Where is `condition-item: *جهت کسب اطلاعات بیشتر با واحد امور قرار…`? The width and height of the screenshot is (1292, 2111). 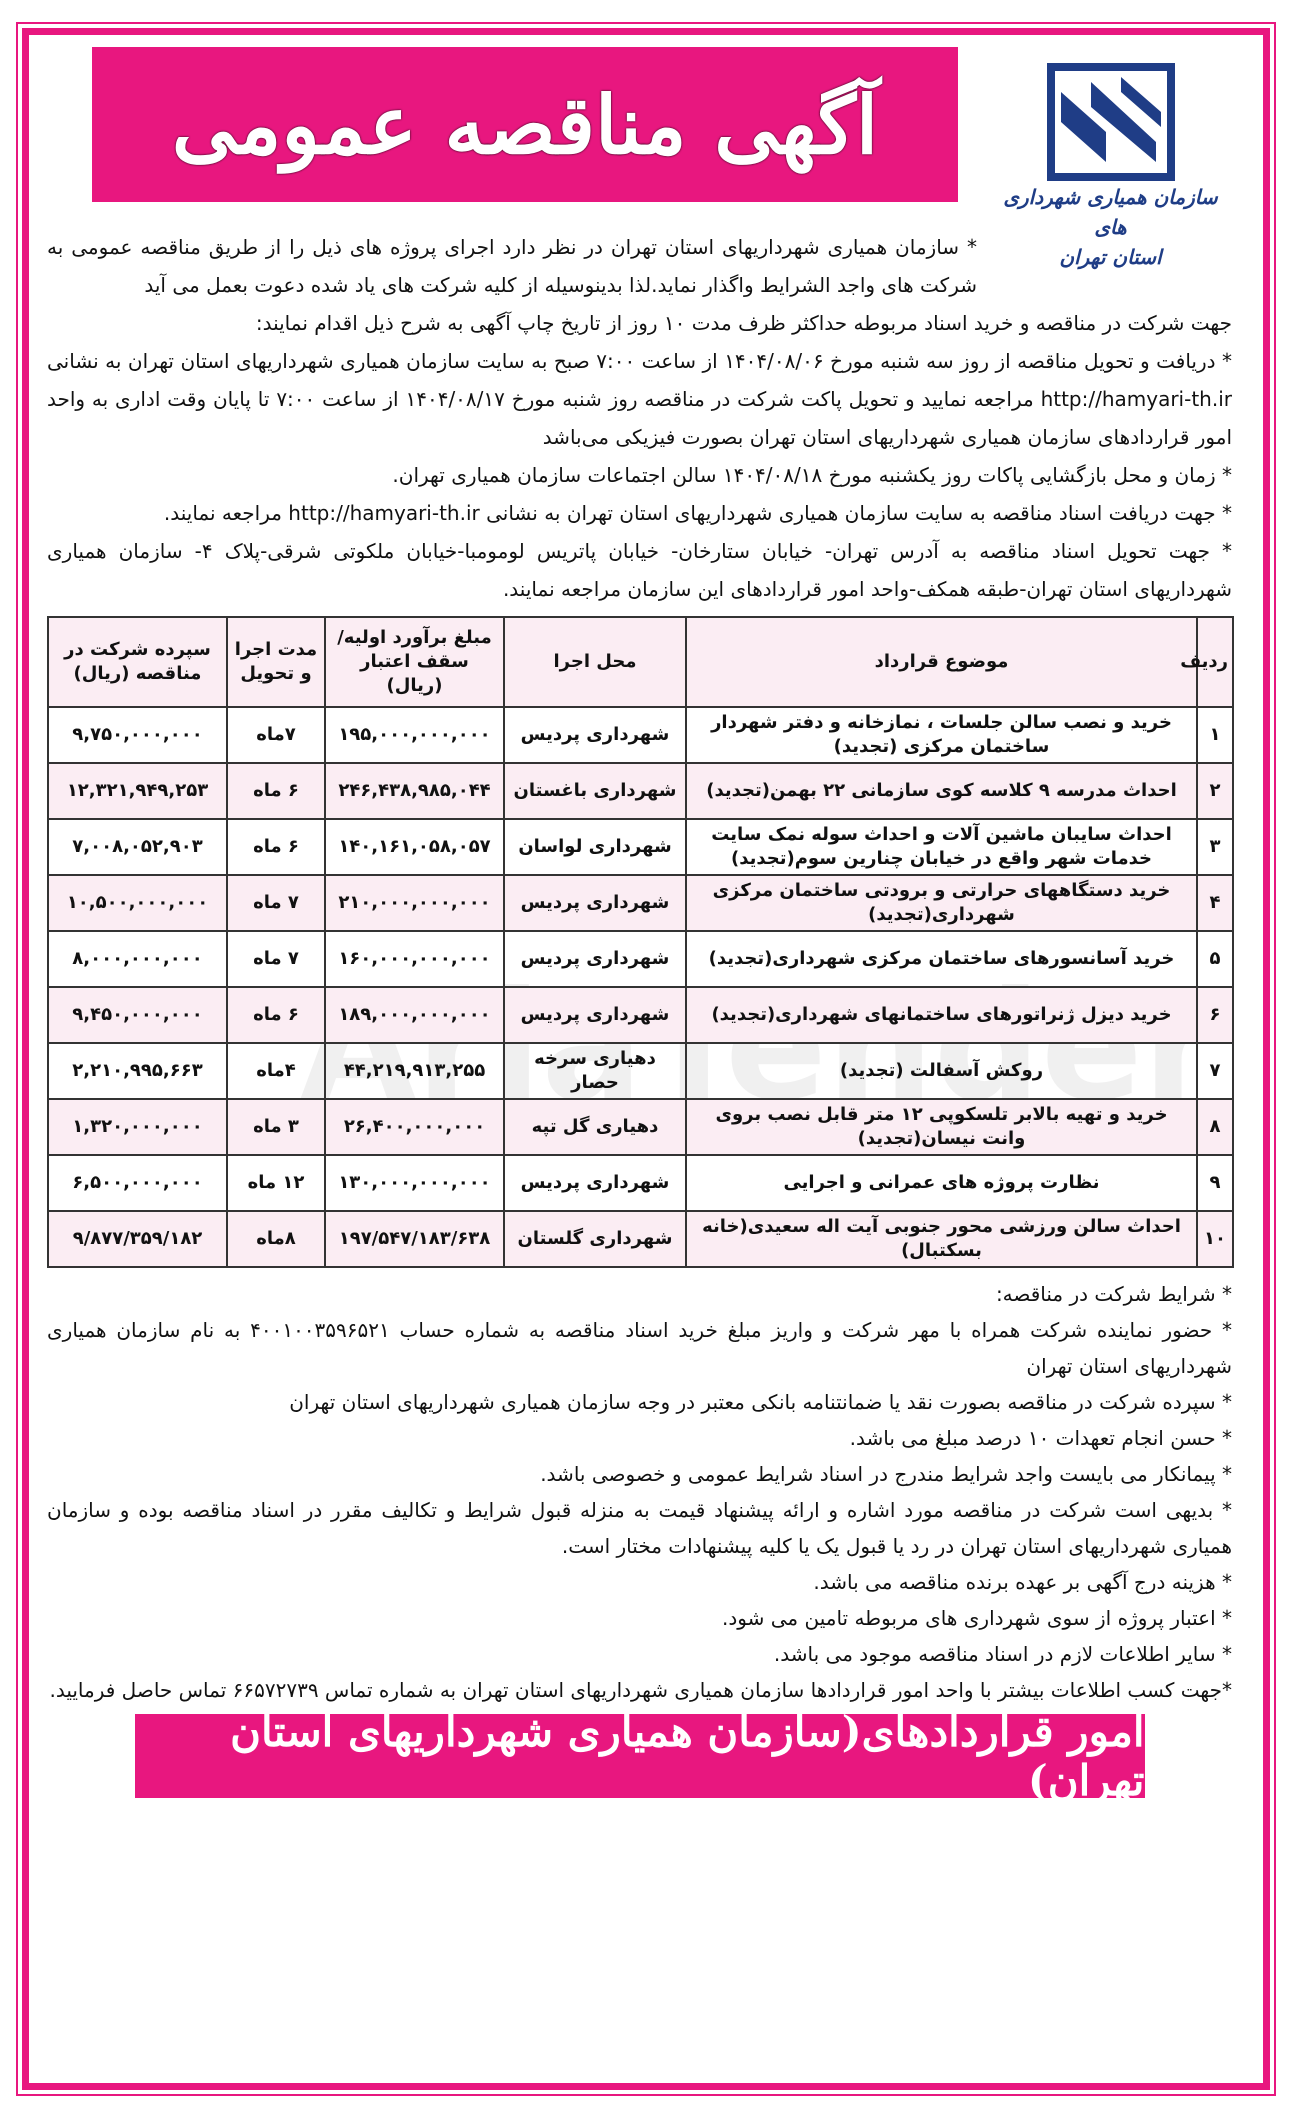
condition-item: *جهت کسب اطلاعات بیشتر با واحد امور قرار… is located at coordinates (640, 1690).